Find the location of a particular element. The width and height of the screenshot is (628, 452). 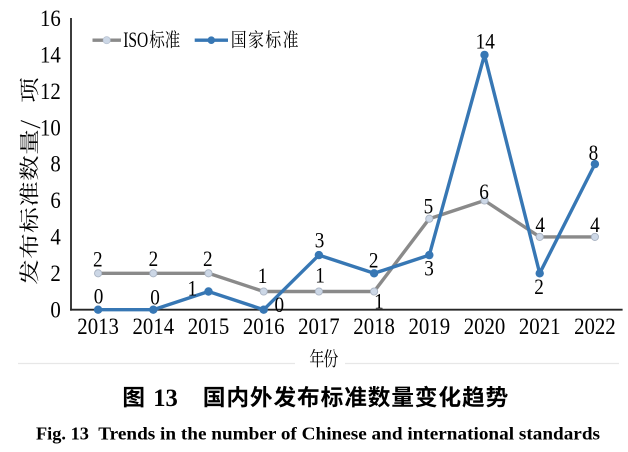

svg-text: 2022 is located at coordinates (595, 326).